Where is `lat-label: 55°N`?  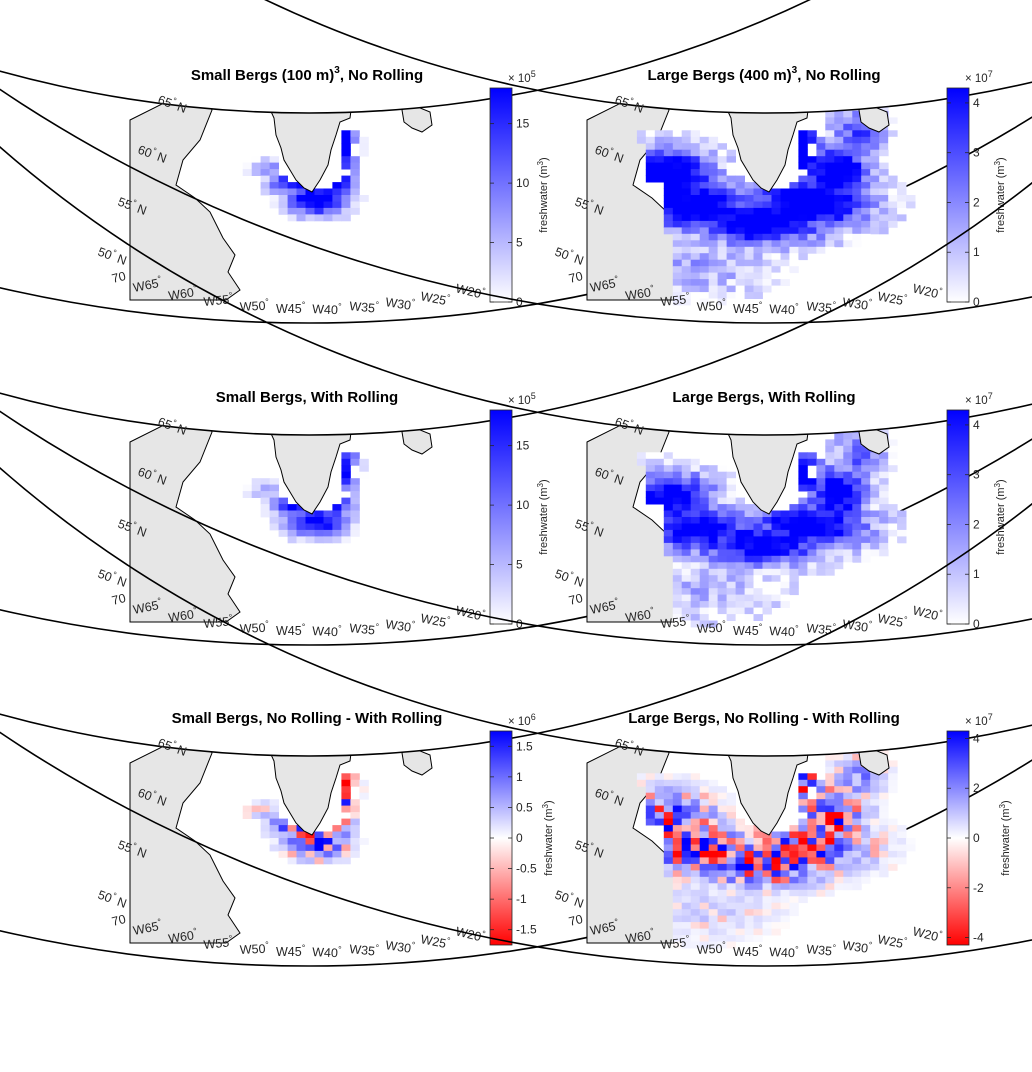
lat-label: 55°N is located at coordinates (132, 205).